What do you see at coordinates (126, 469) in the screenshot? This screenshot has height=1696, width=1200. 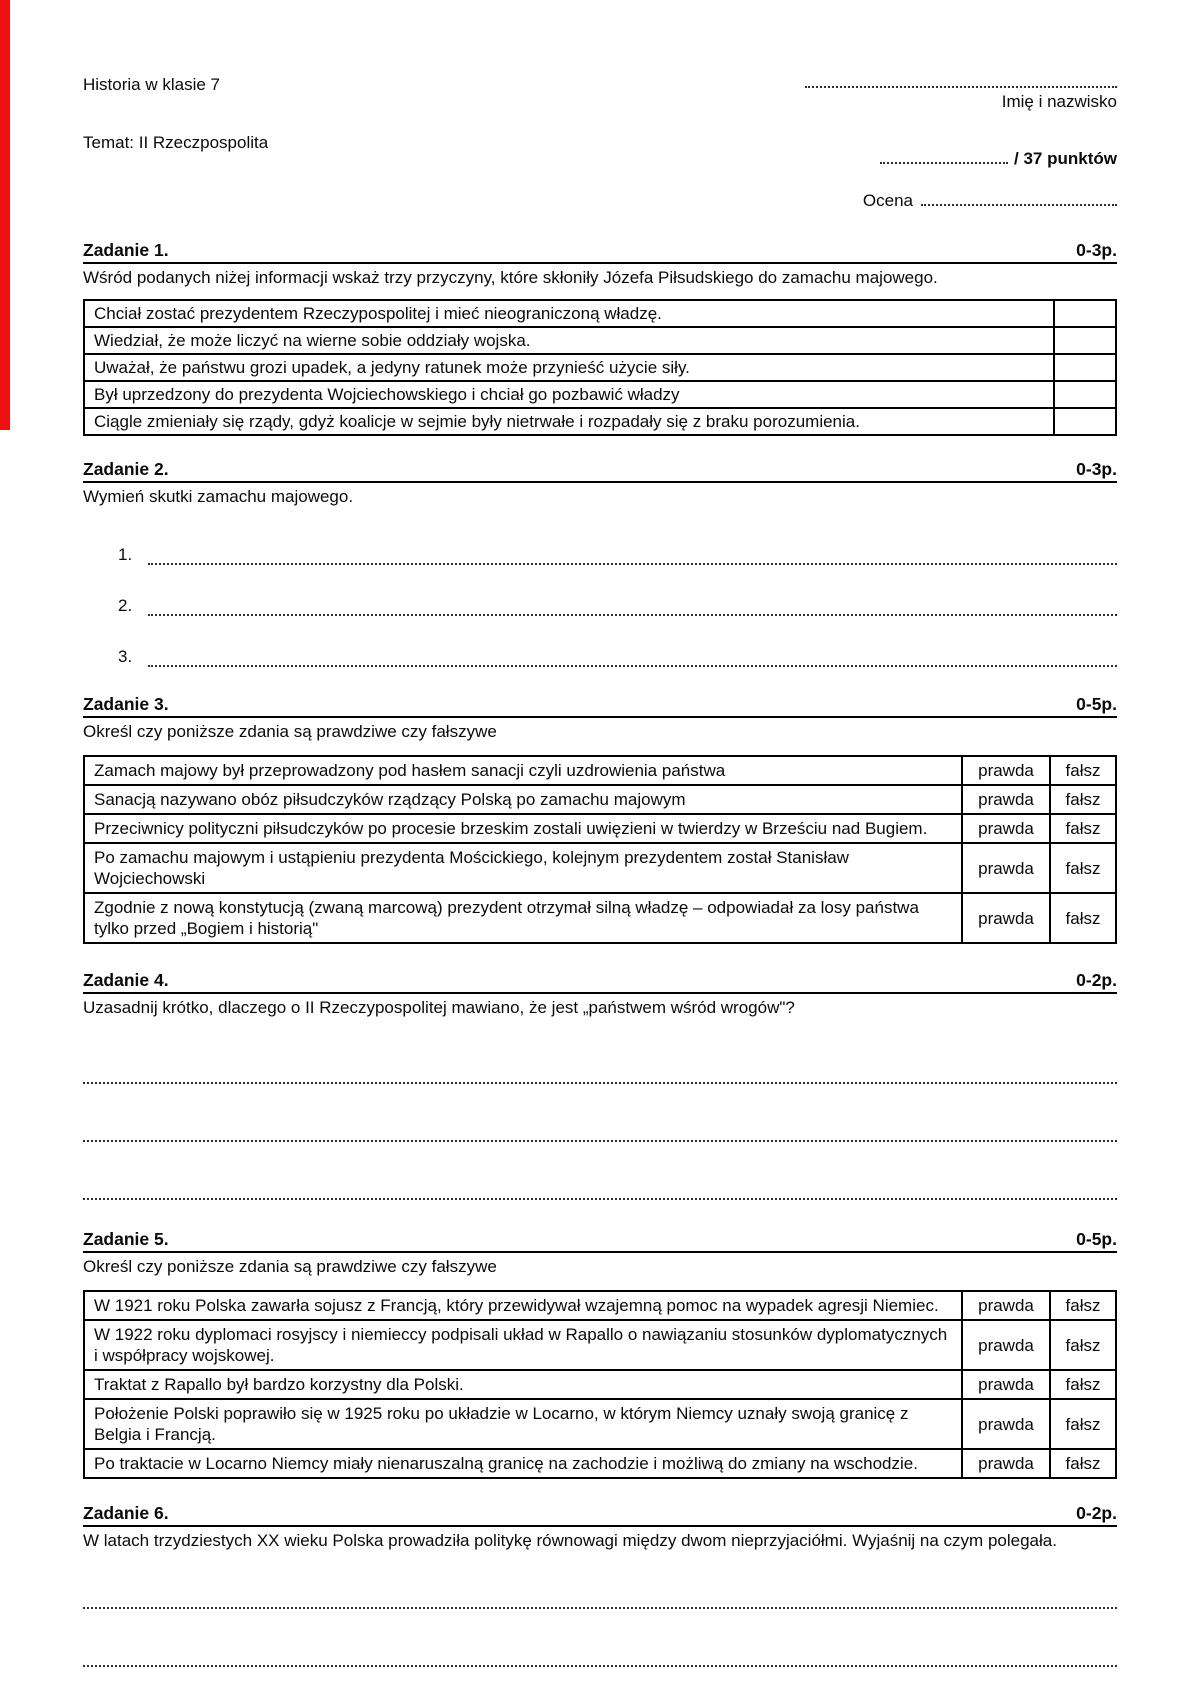 I see `task-2-title: Zadanie 2.` at bounding box center [126, 469].